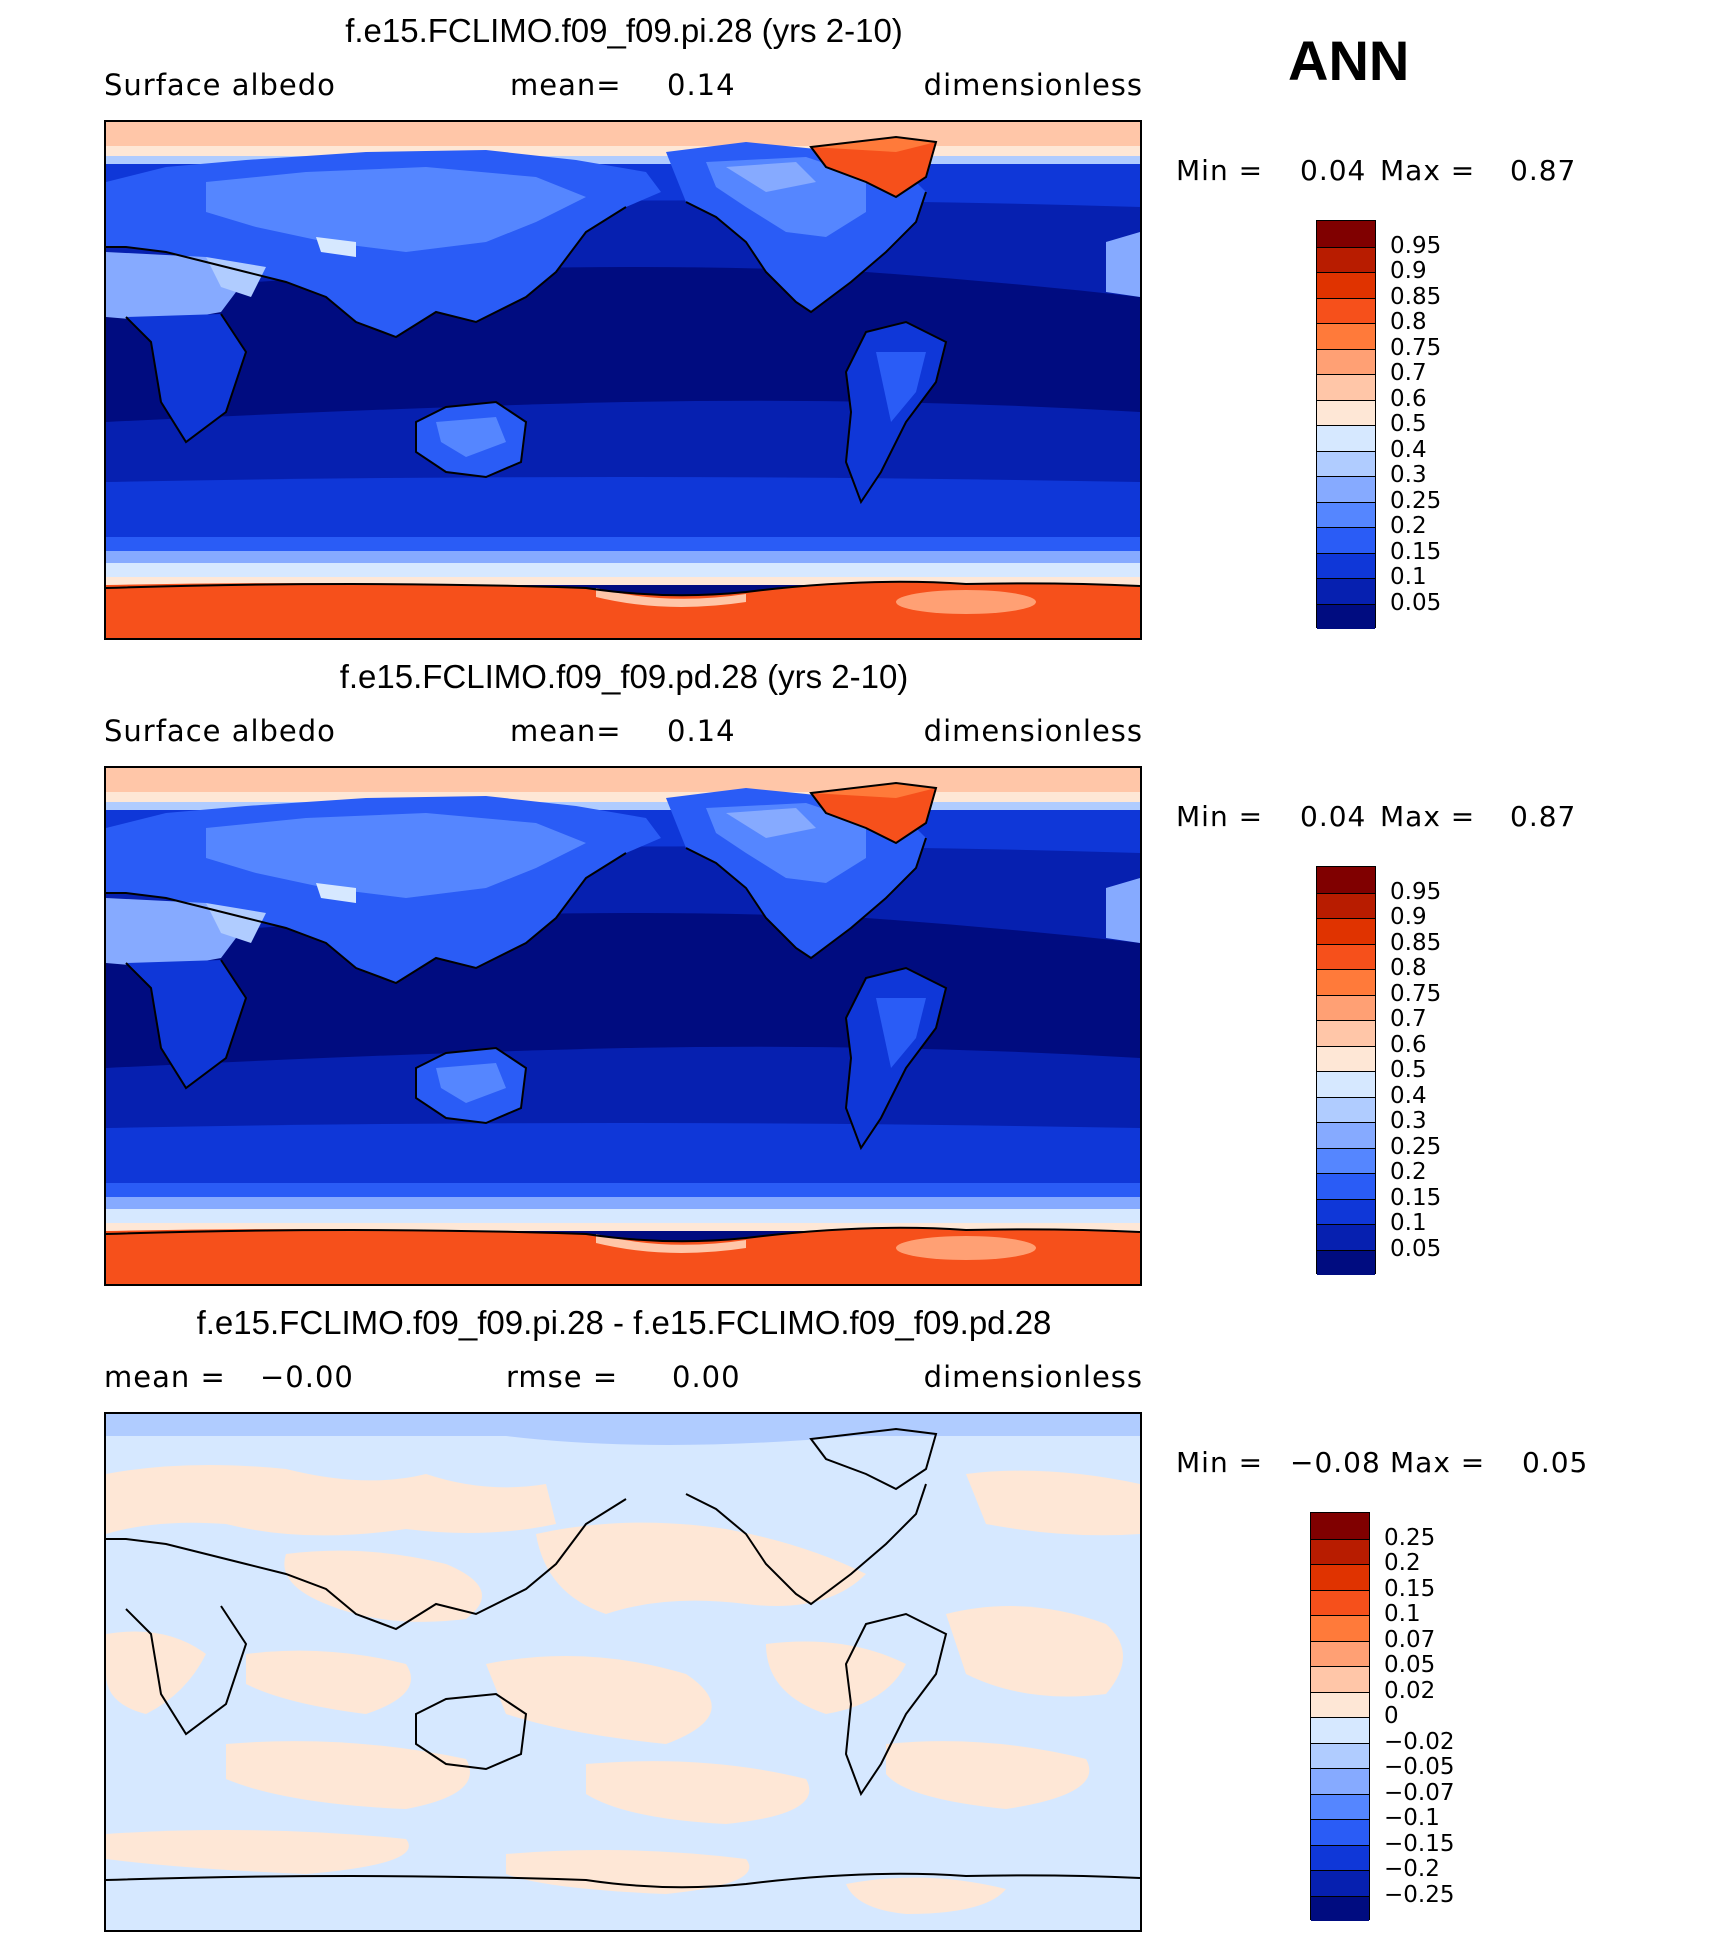 This screenshot has height=1952, width=1710. I want to click on colorbar-tick-label: −0.05, so click(1419, 1767).